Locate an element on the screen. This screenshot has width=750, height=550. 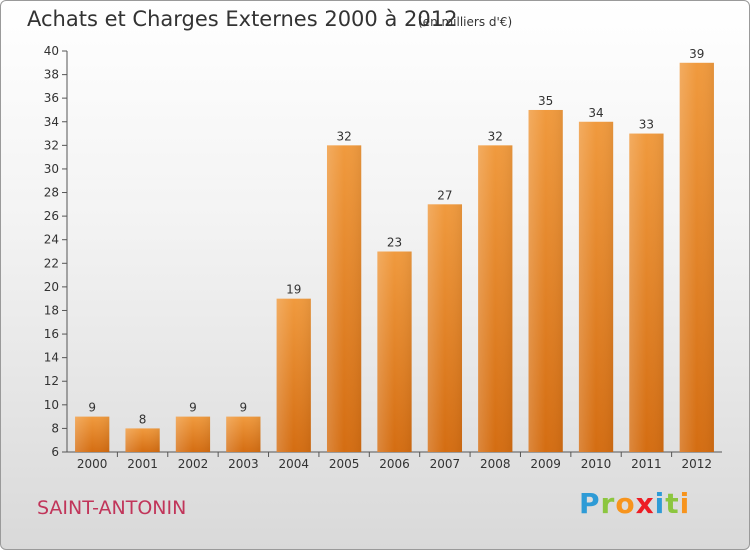
x-tick-label: 2006 is located at coordinates (394, 464).